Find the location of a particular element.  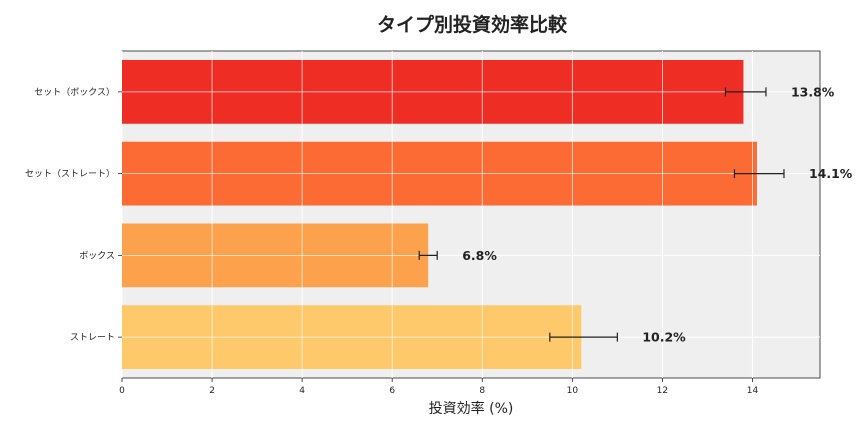

y-tick-label: セット（ストレート） is located at coordinates (70, 174).